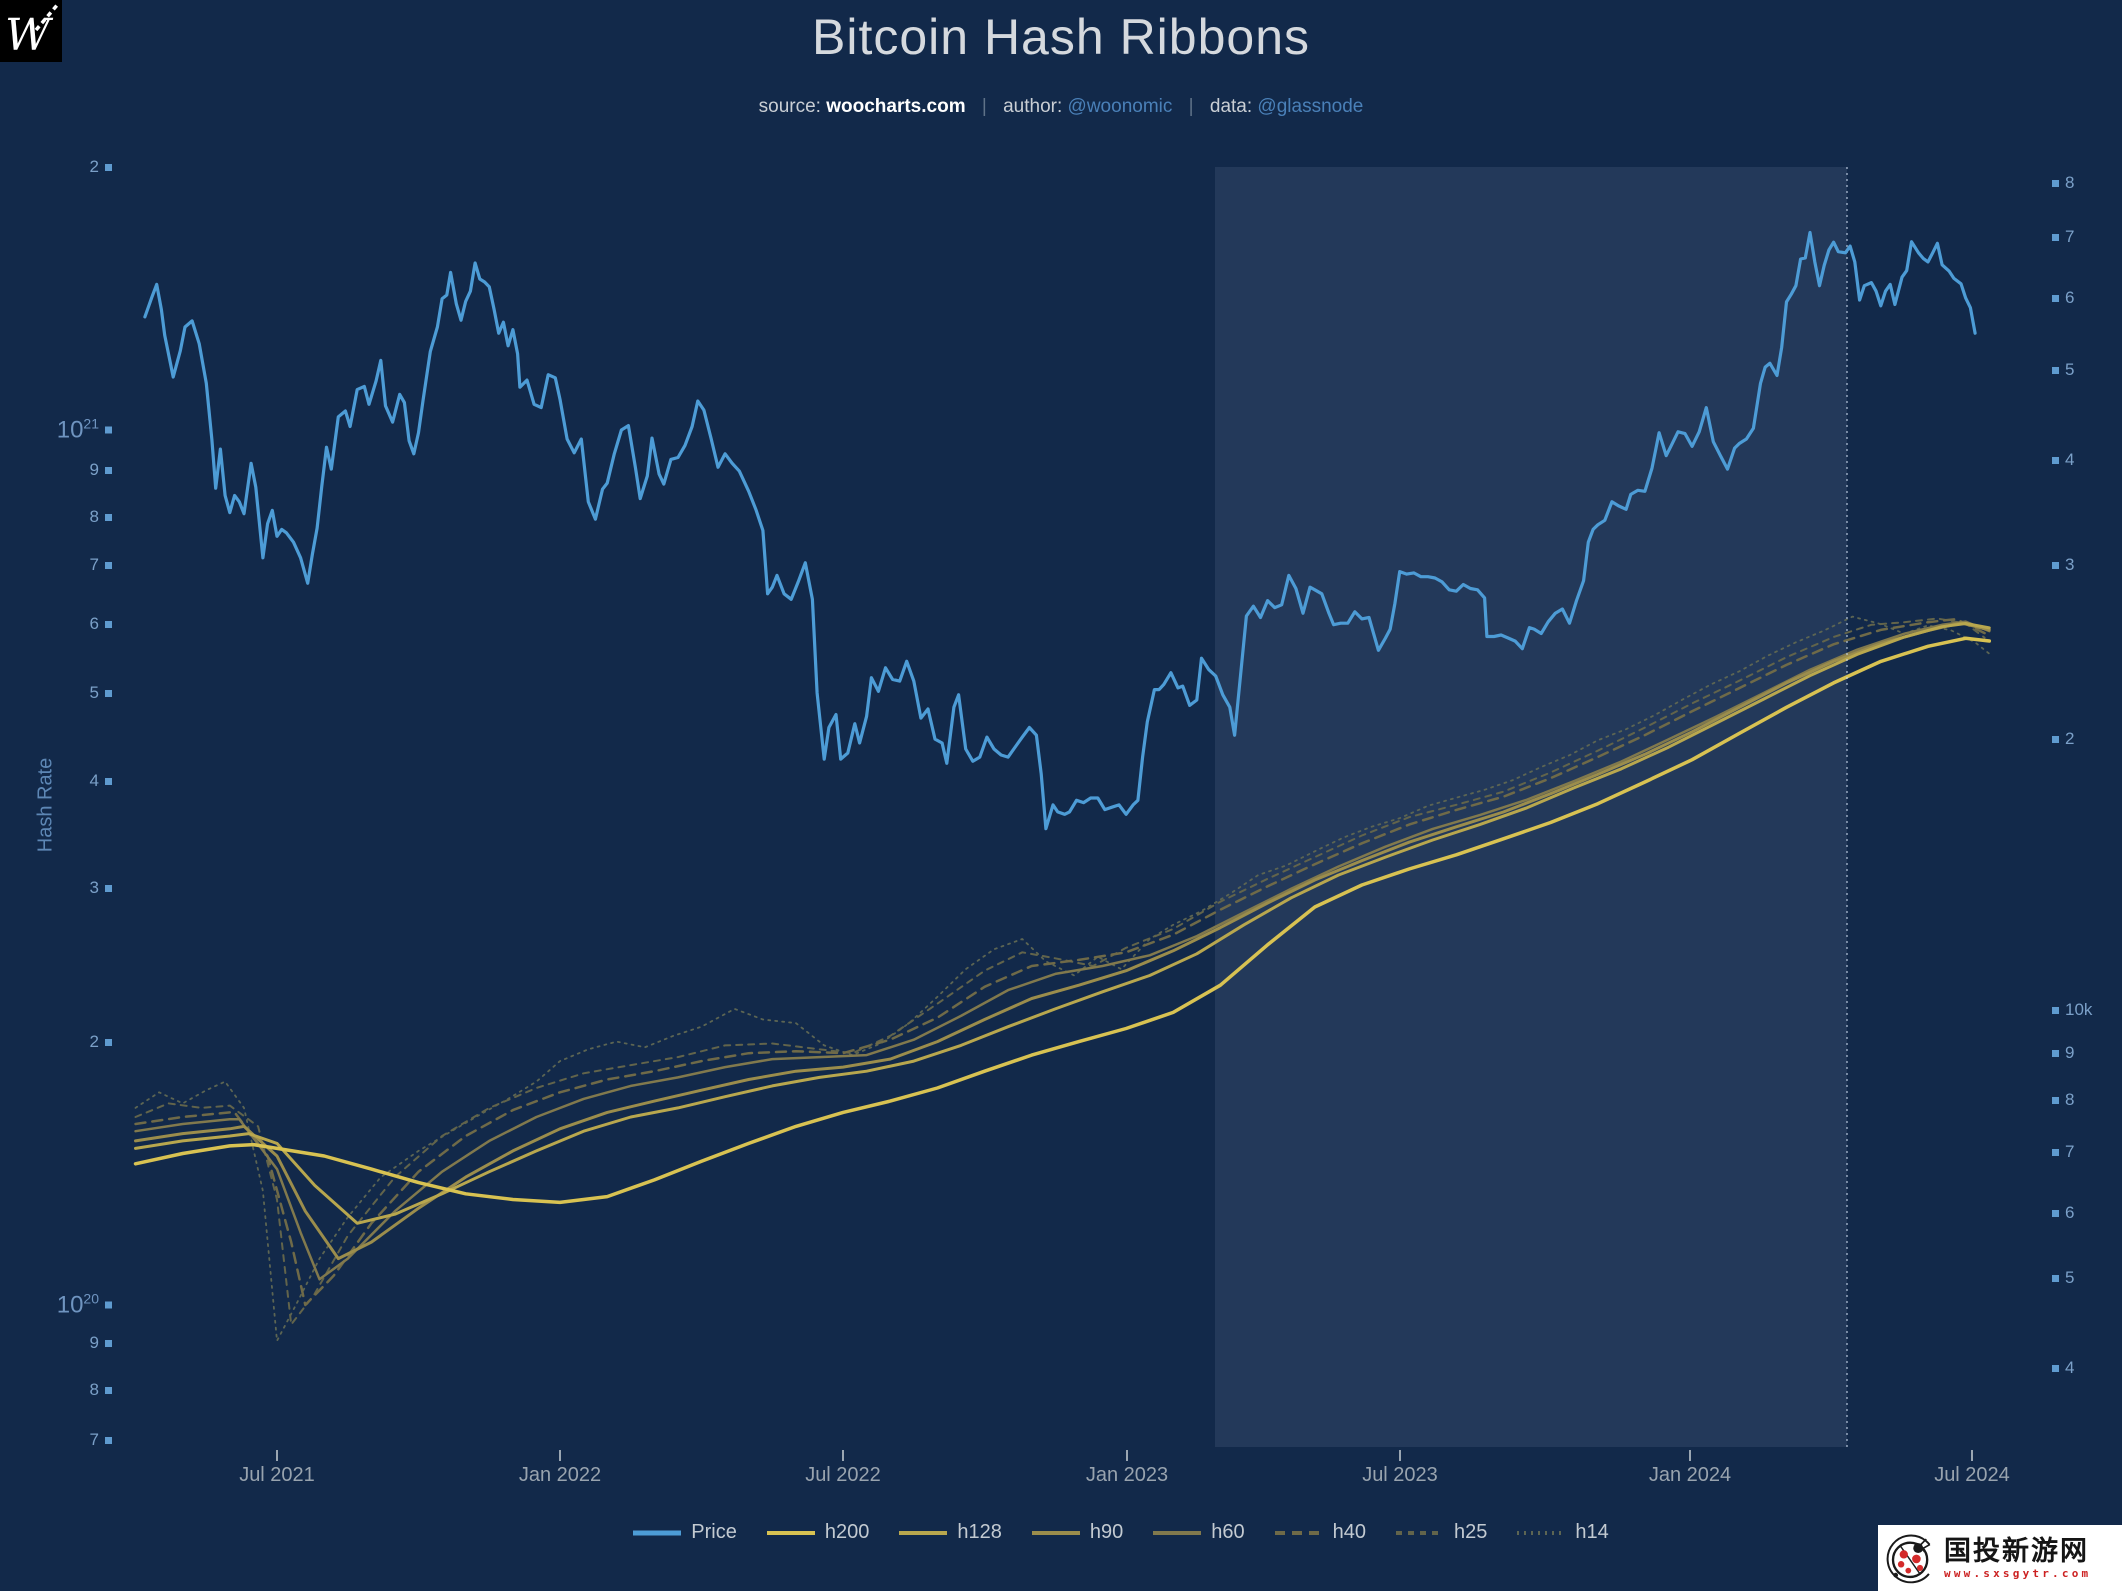  What do you see at coordinates (657, 1532) in the screenshot?
I see `price-swatch-icon` at bounding box center [657, 1532].